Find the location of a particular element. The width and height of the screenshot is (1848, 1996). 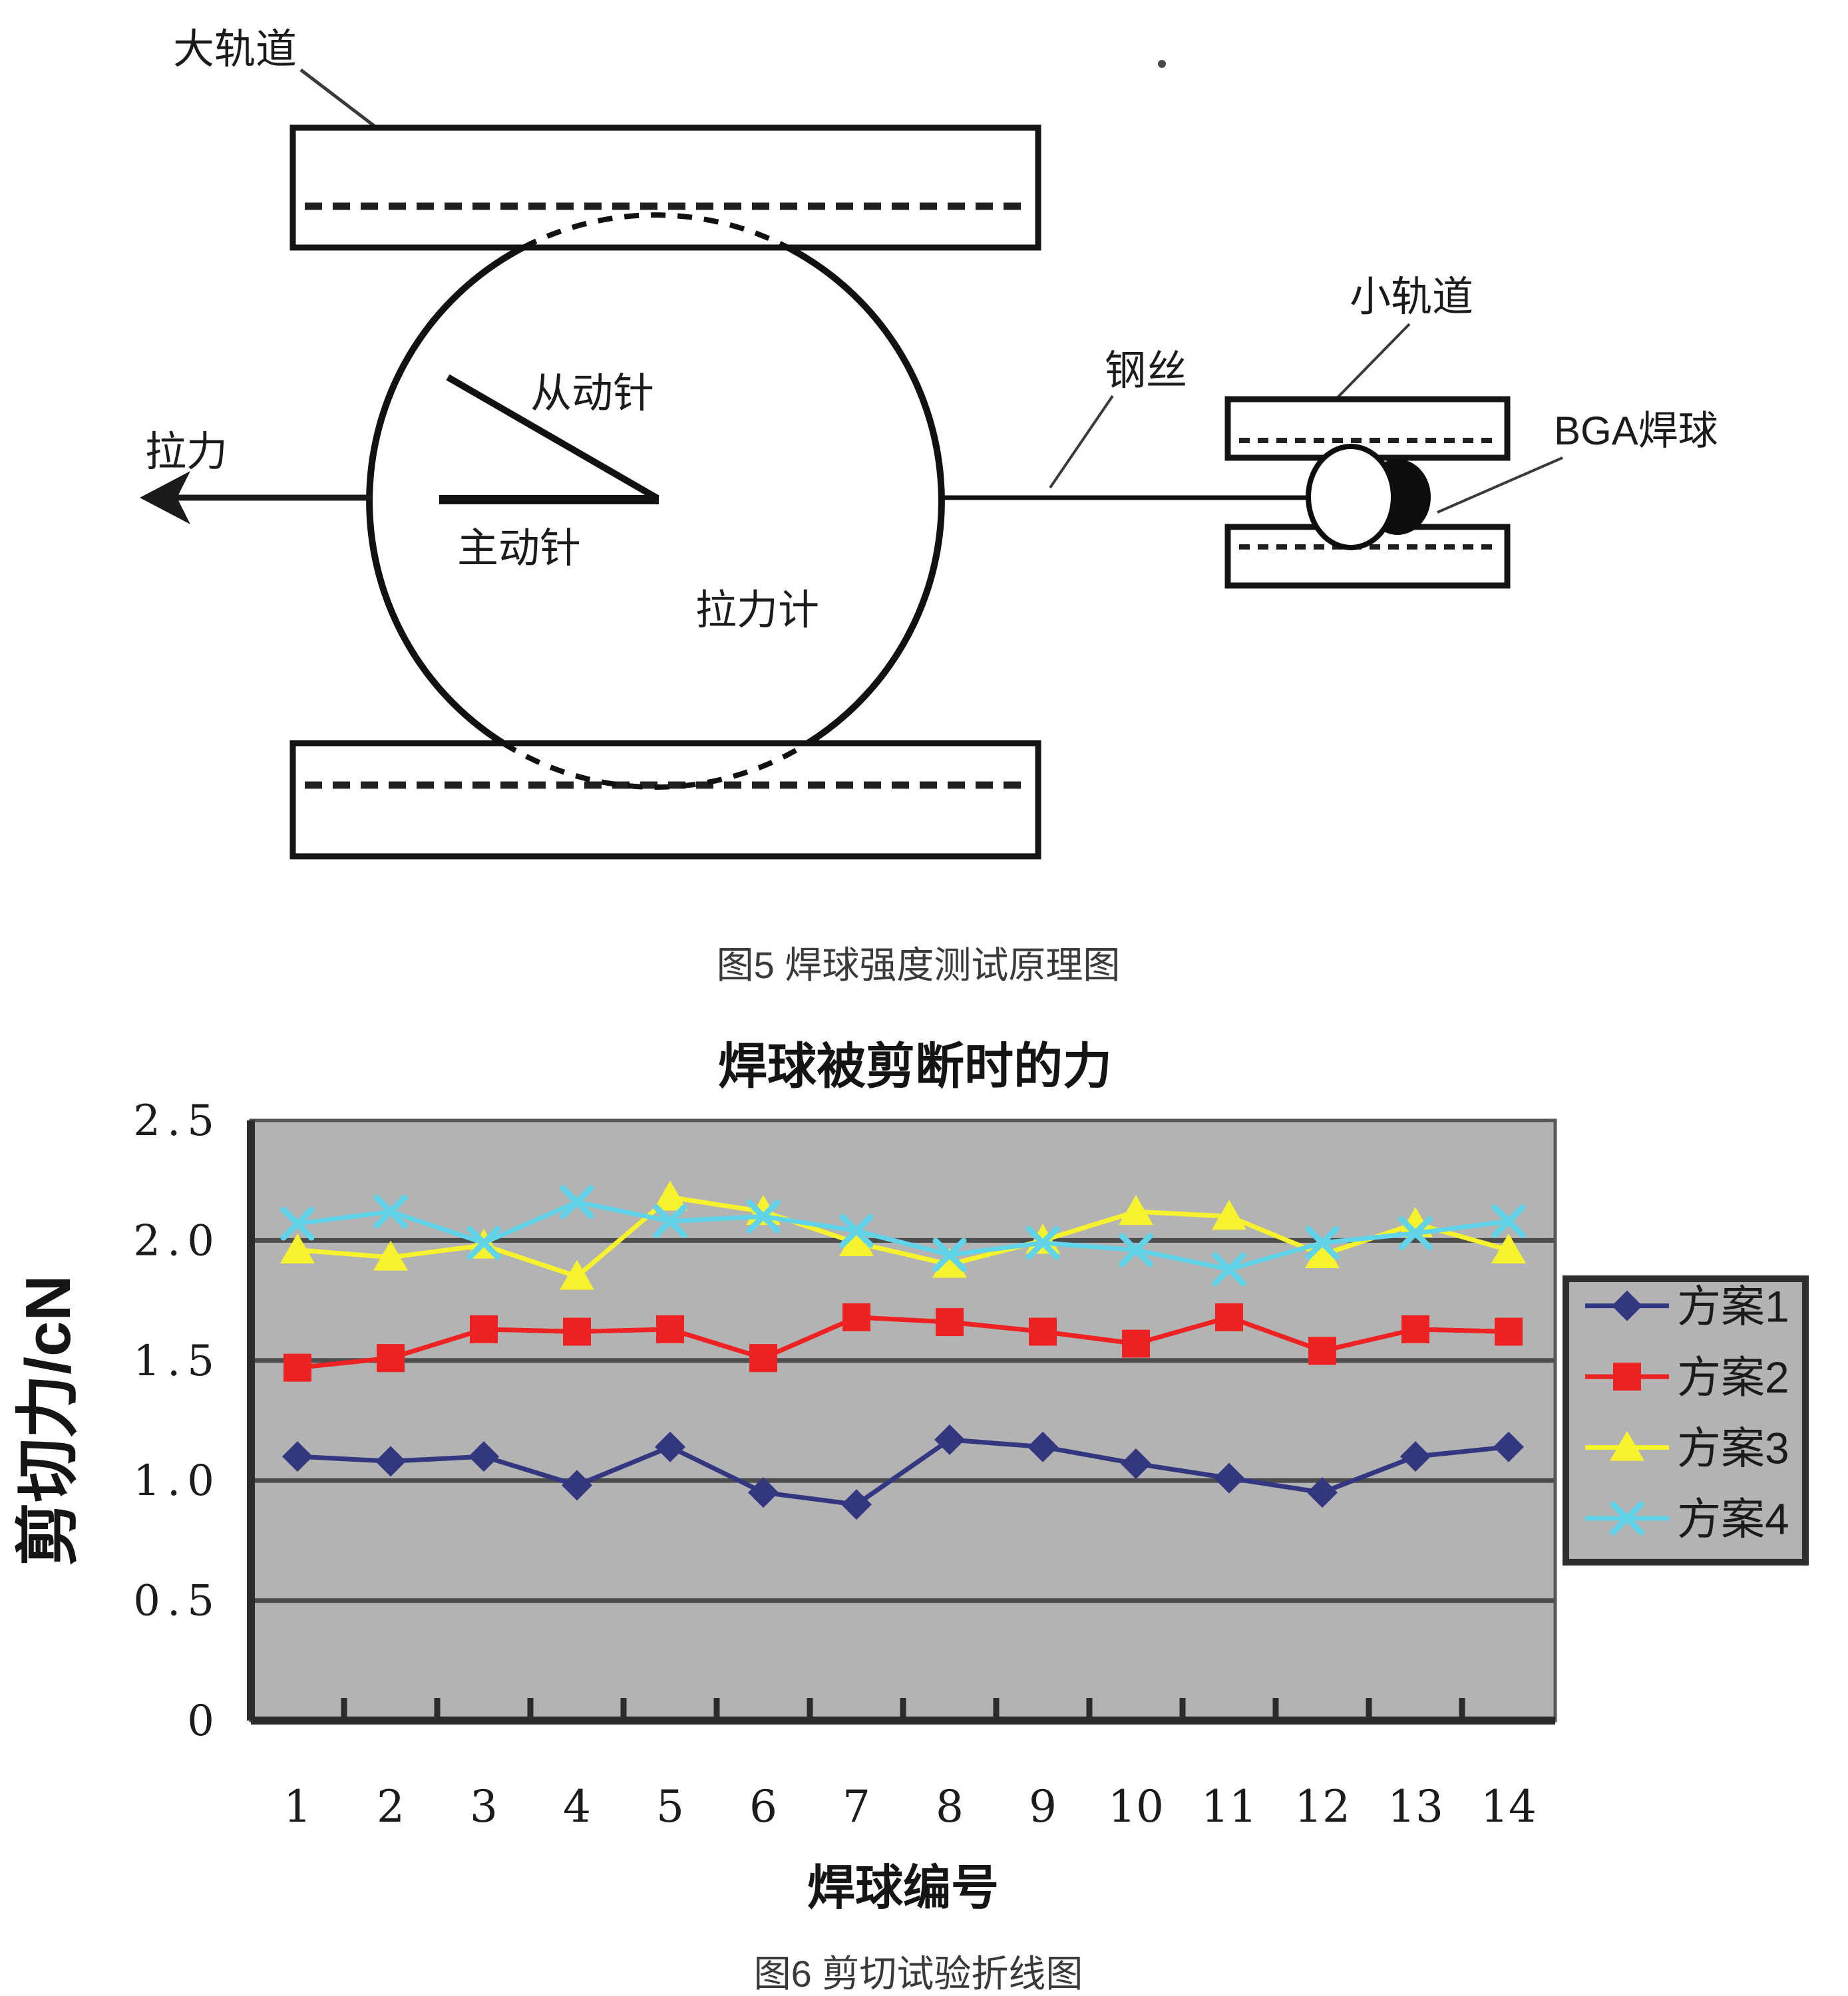

data-point-方案3-x10 is located at coordinates (1136, 1210).